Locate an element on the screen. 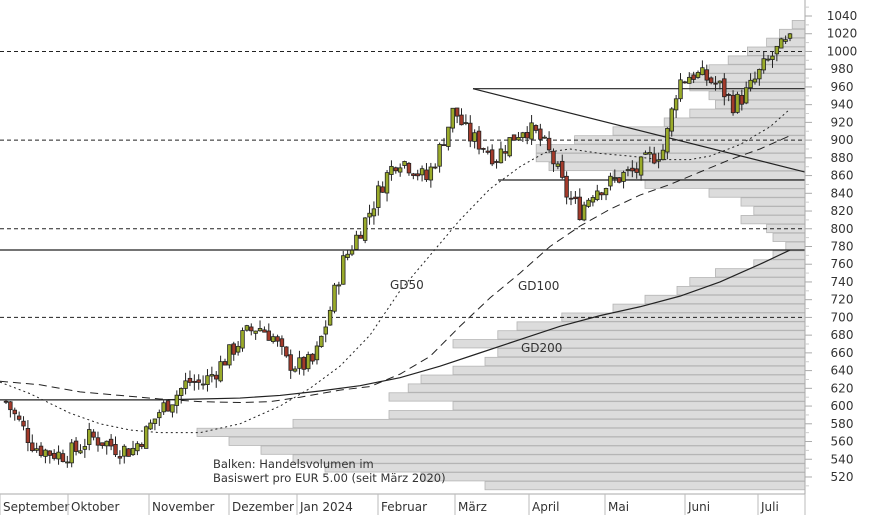  x-tick-label: Juli is located at coordinates (769, 507).